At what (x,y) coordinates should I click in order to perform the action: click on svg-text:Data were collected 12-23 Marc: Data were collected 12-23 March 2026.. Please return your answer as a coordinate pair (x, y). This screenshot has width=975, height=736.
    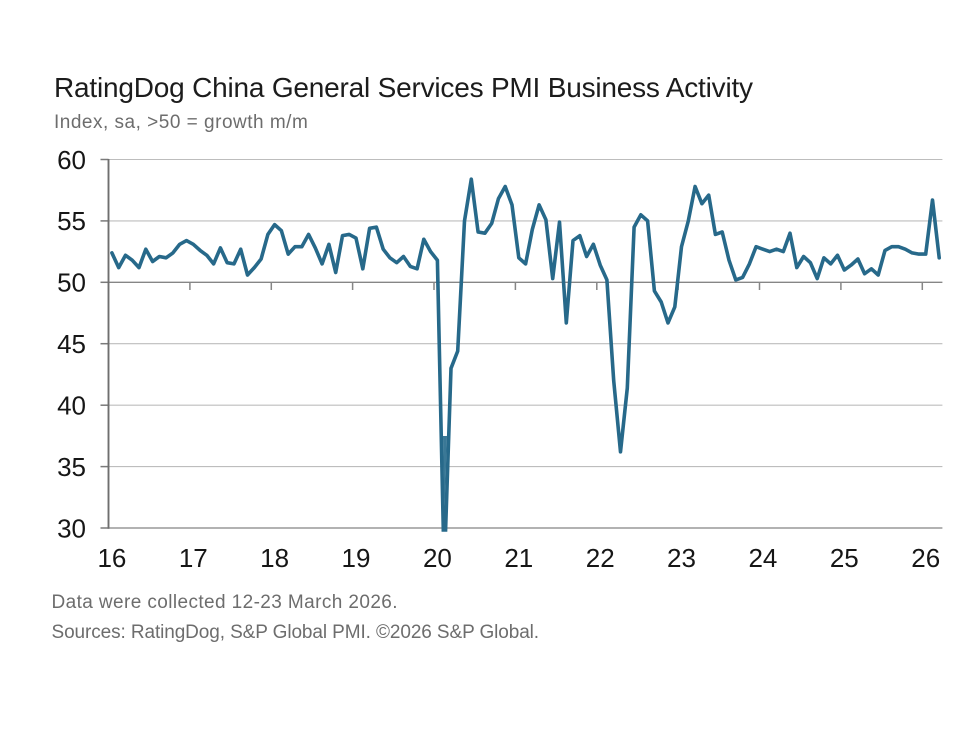
    Looking at the image, I should click on (225, 602).